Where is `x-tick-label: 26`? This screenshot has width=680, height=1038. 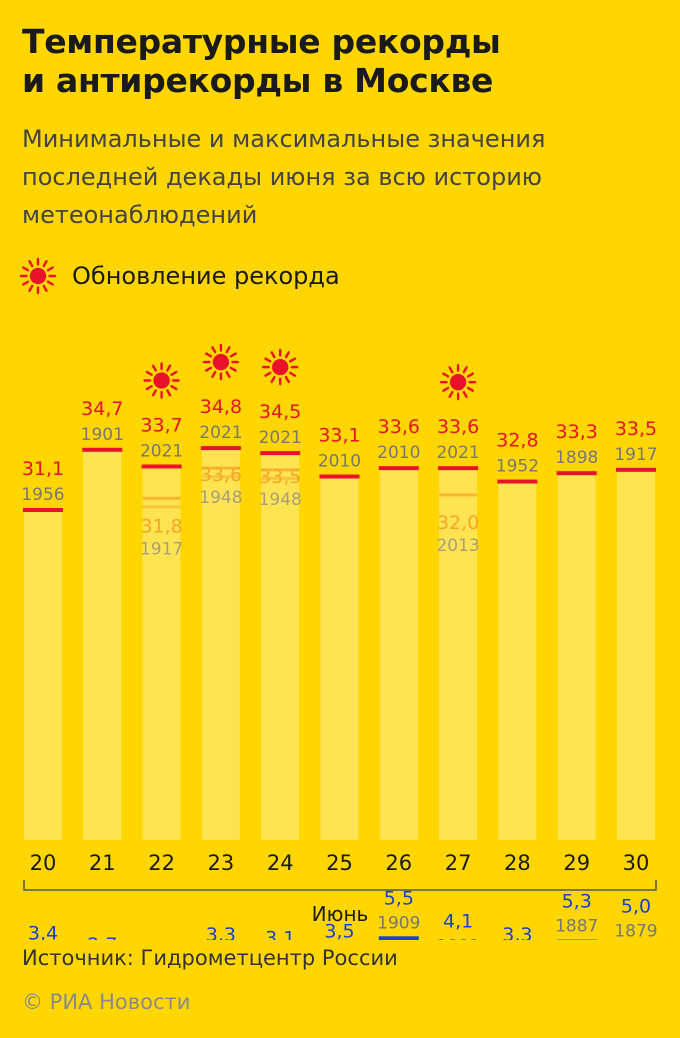
x-tick-label: 26 is located at coordinates (398, 863).